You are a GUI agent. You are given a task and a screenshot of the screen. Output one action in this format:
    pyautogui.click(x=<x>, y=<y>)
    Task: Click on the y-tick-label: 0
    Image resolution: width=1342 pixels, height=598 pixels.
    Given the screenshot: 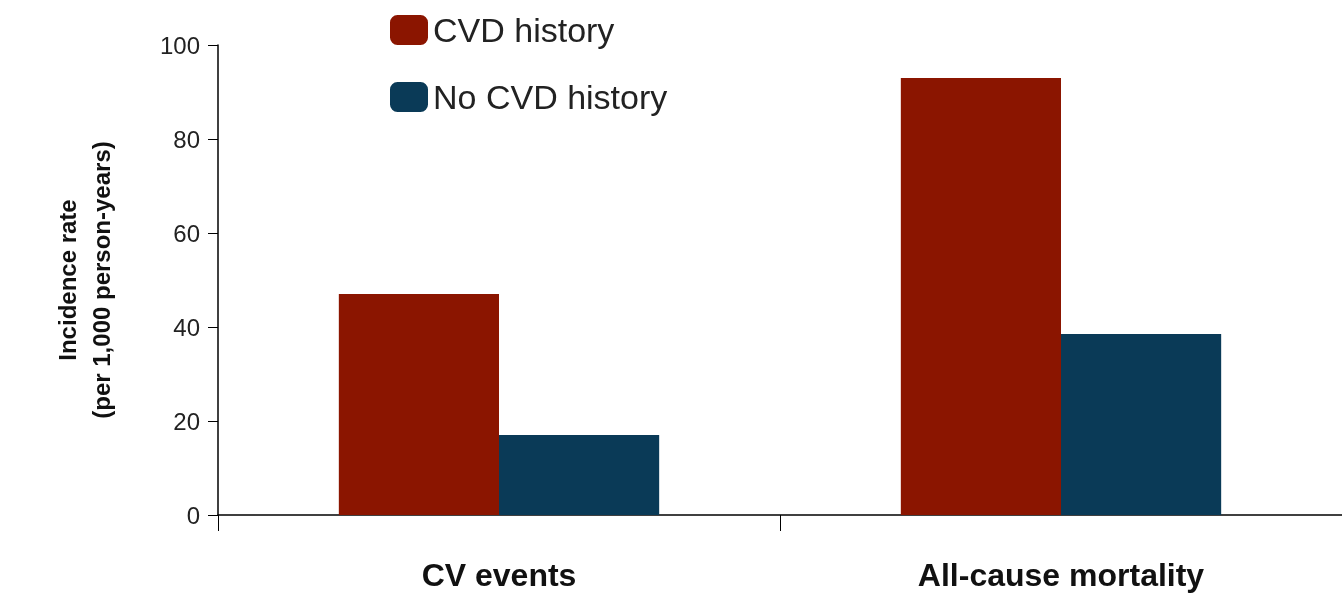 What is the action you would take?
    pyautogui.click(x=193, y=515)
    